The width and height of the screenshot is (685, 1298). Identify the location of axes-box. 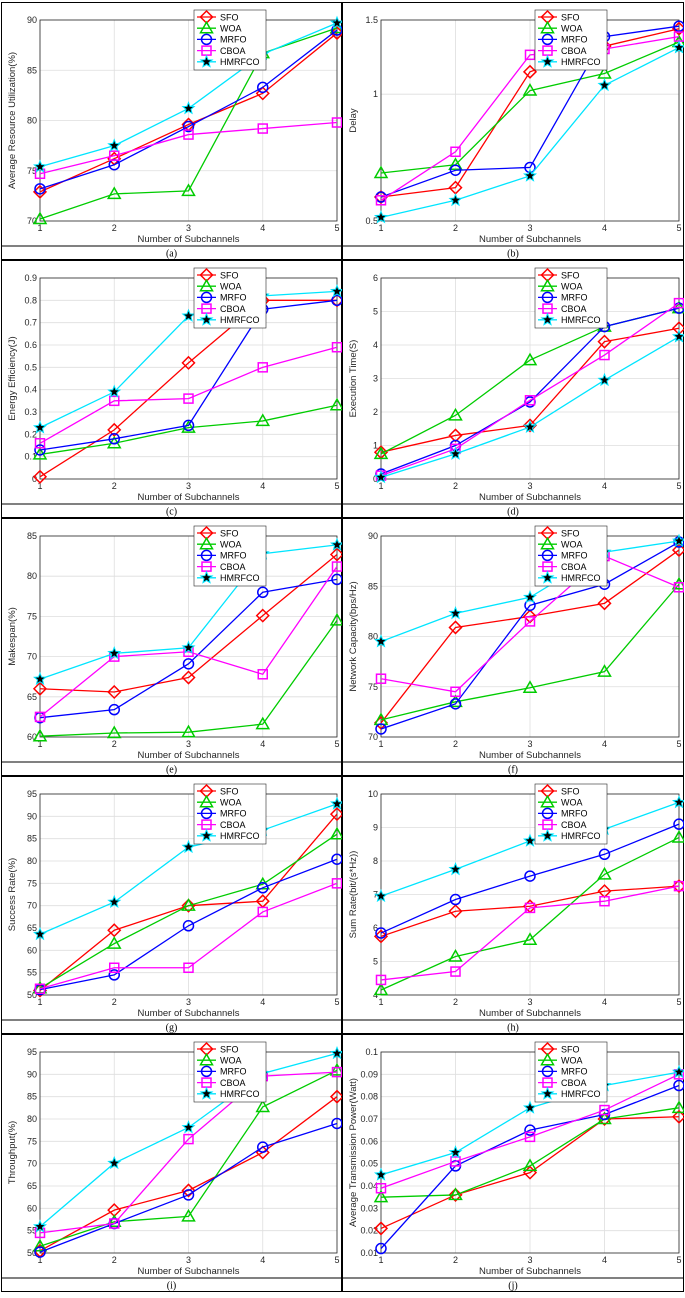
(530, 378).